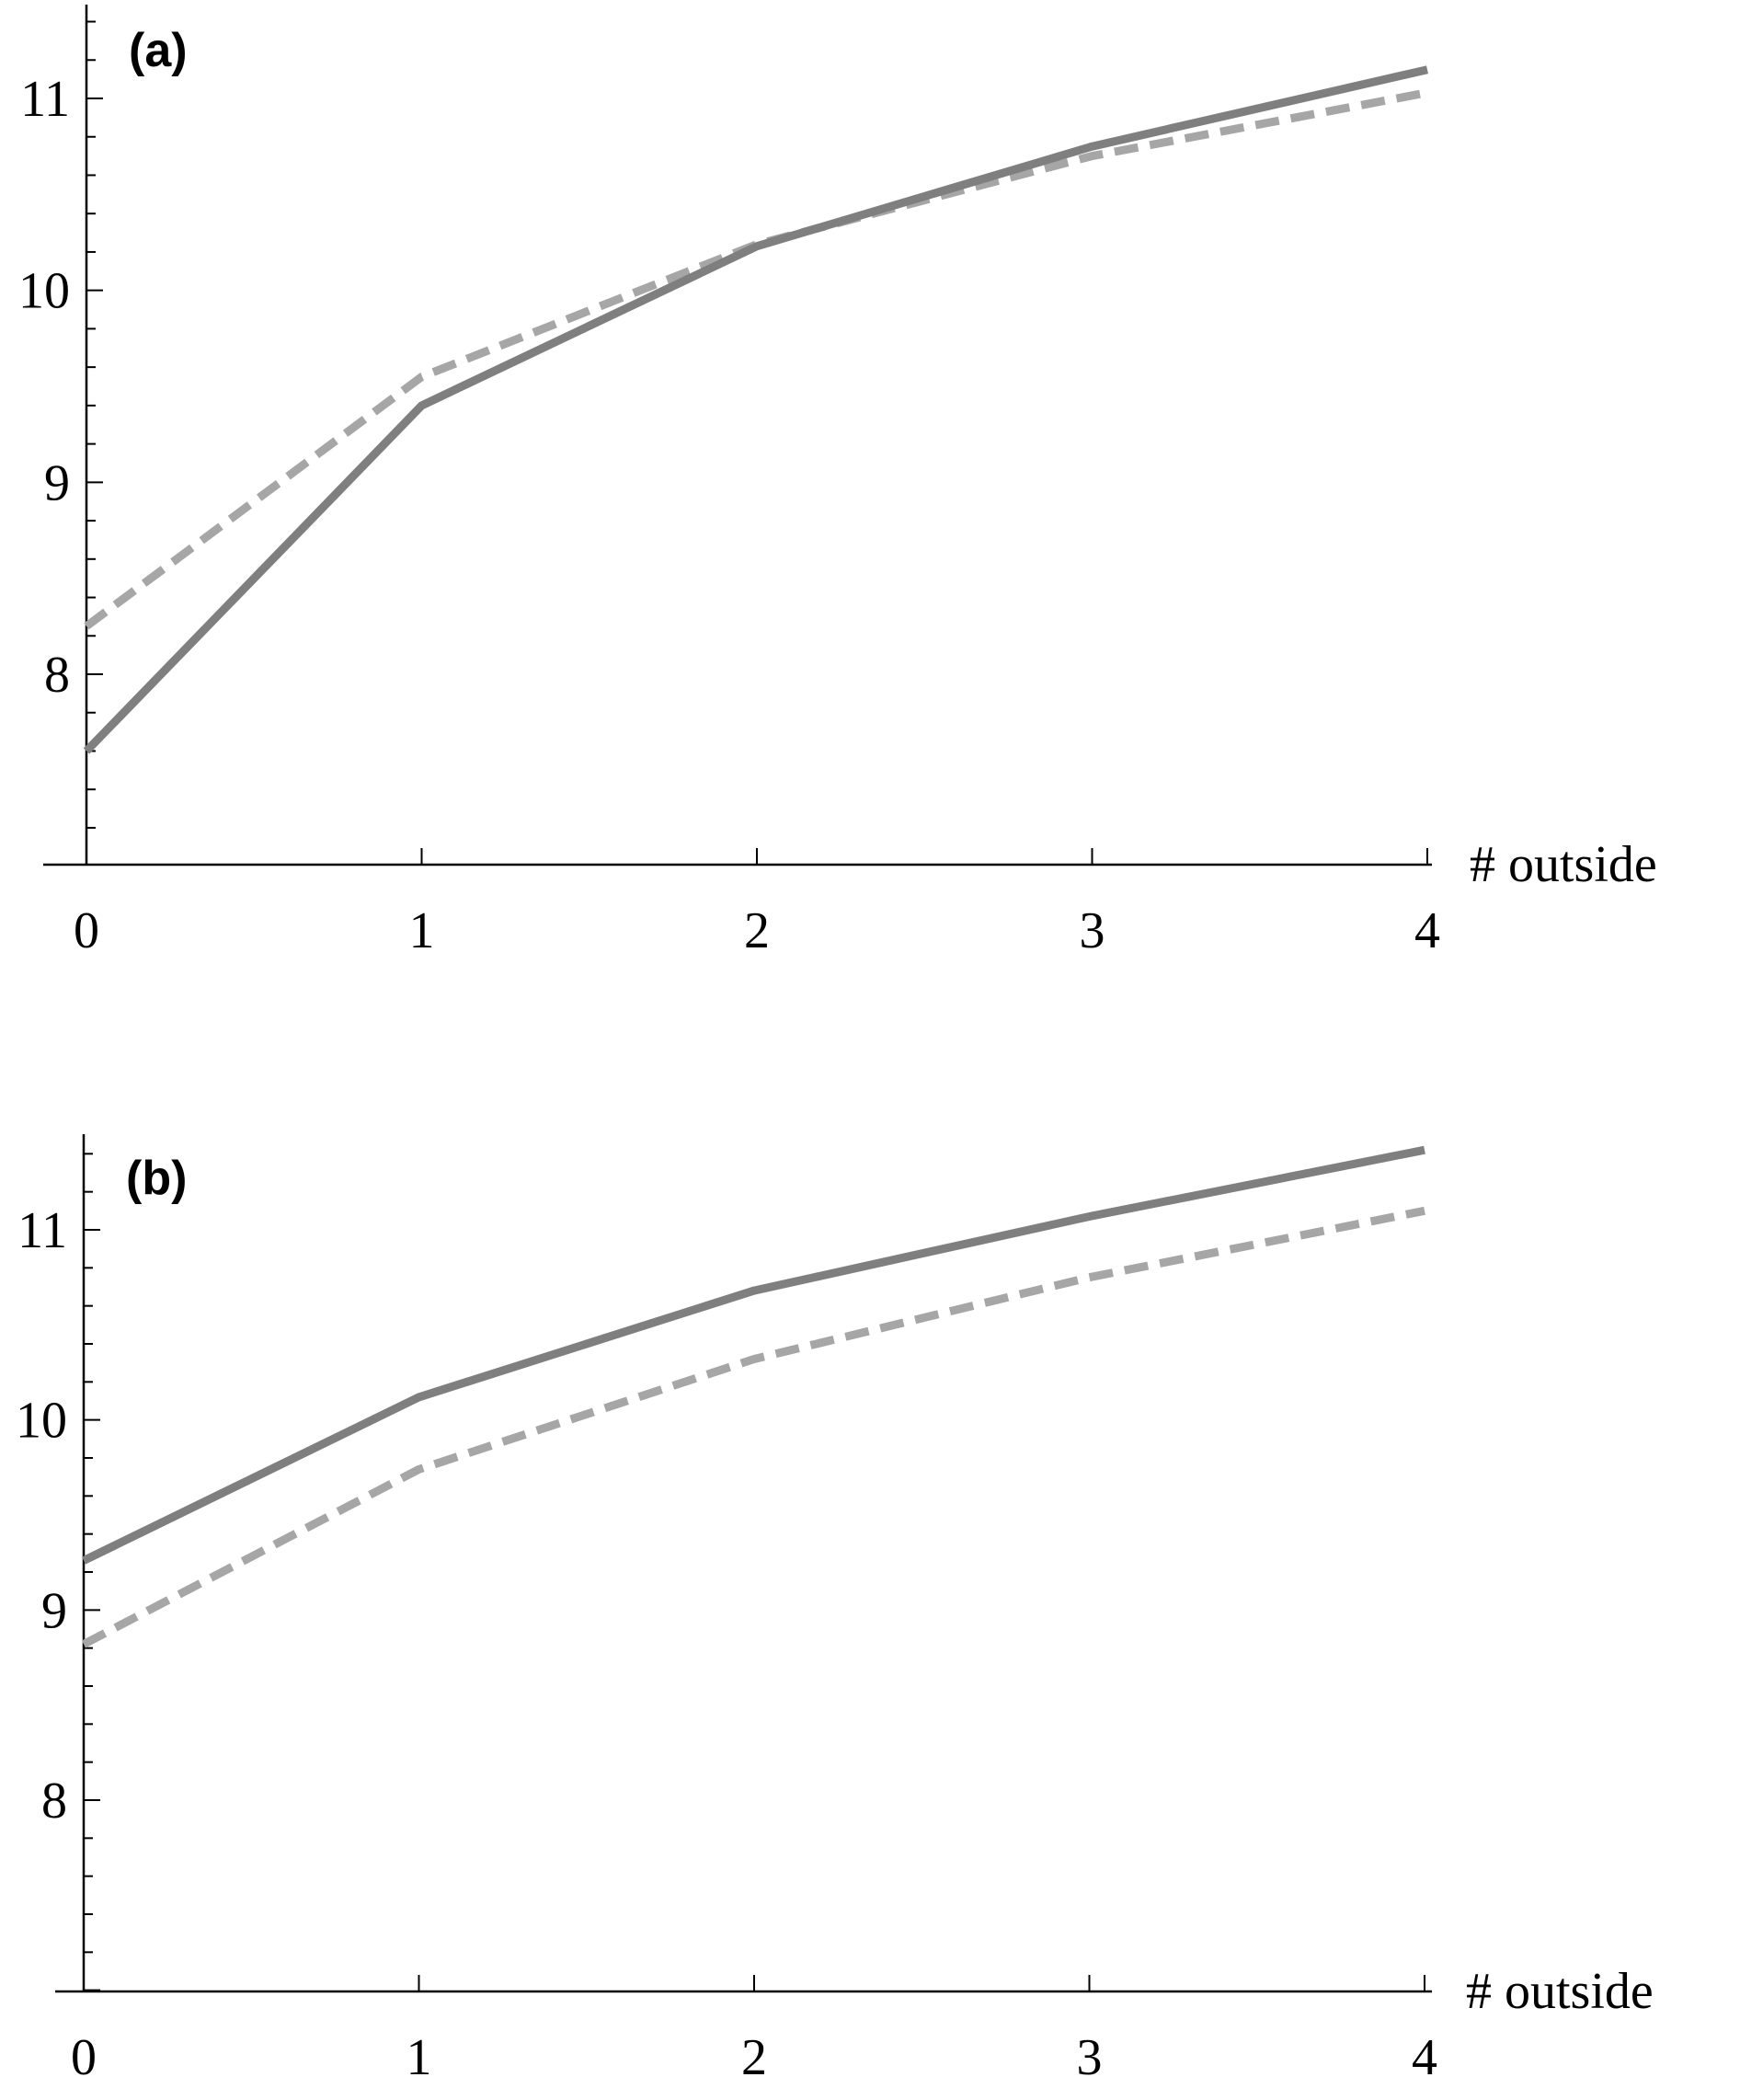 The image size is (1740, 2100). I want to click on panel-a-x-tick-label: 1, so click(422, 930).